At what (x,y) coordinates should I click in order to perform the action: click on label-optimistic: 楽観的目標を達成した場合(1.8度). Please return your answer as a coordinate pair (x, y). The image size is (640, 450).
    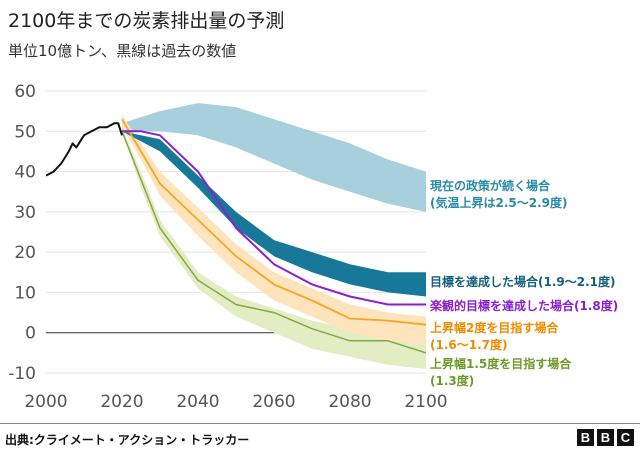
    Looking at the image, I should click on (524, 306).